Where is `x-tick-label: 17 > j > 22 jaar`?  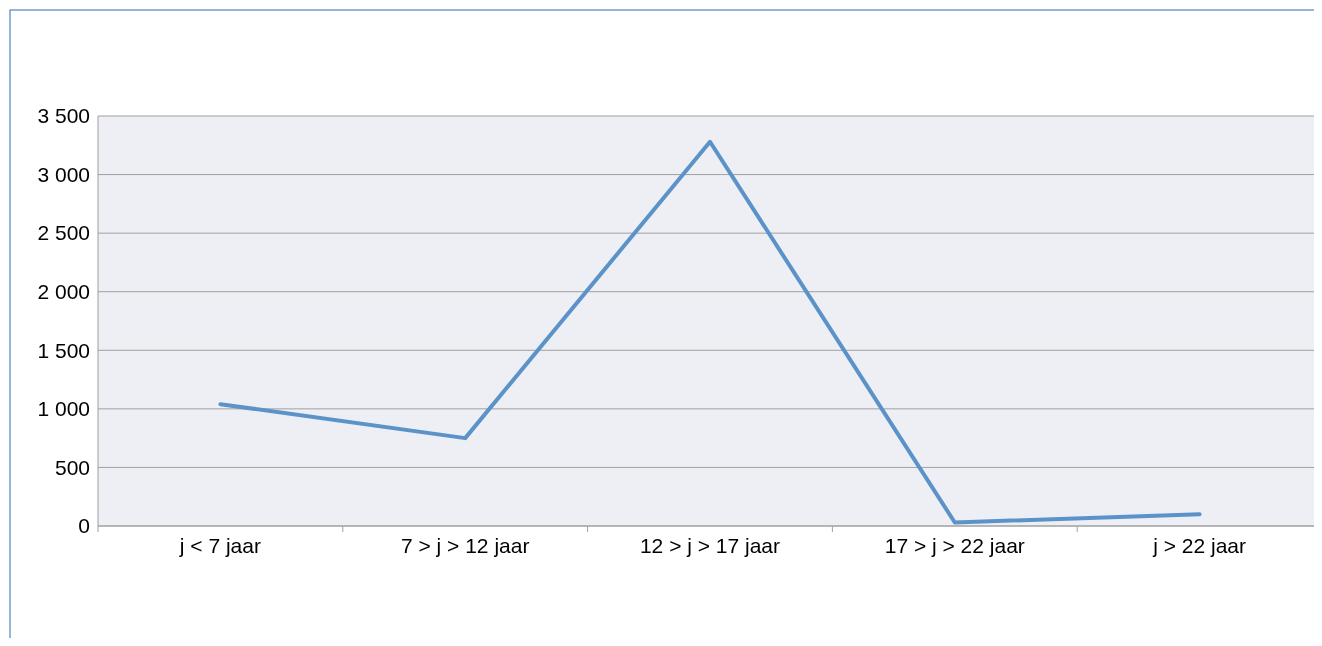
x-tick-label: 17 > j > 22 jaar is located at coordinates (954, 545).